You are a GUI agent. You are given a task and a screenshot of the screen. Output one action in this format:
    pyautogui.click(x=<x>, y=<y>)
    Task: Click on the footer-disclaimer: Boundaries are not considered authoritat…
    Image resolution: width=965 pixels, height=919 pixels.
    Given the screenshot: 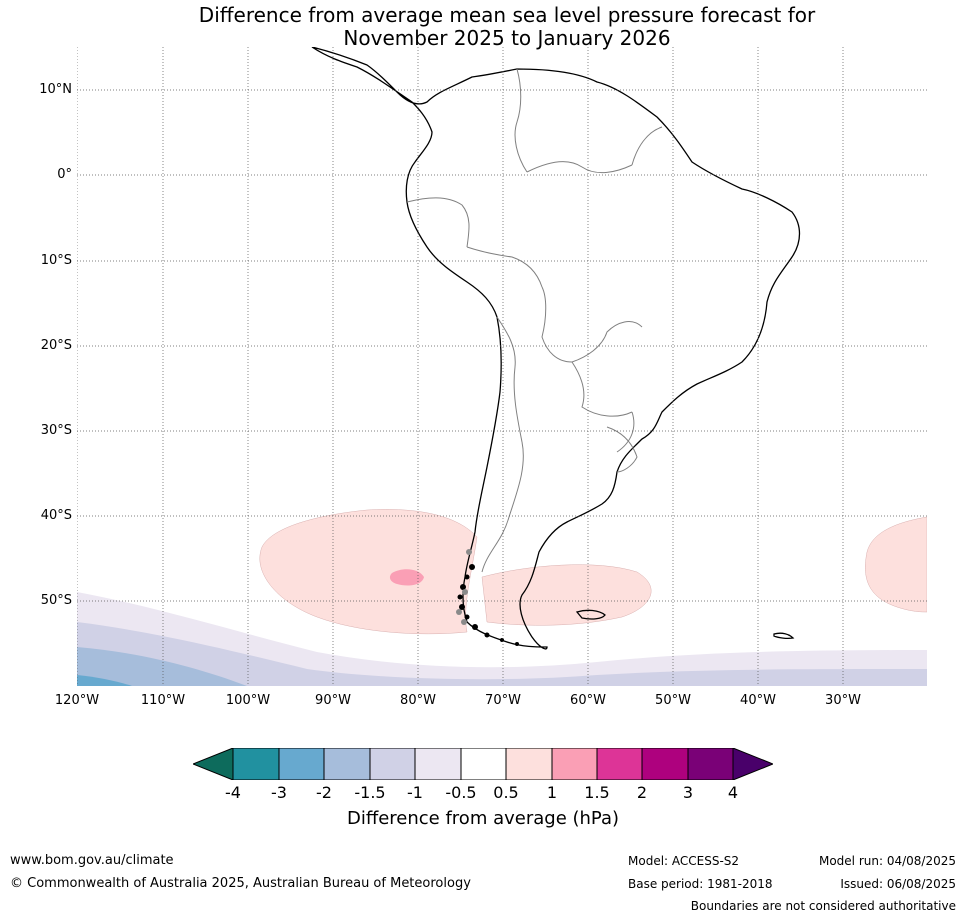 What is the action you would take?
    pyautogui.click(x=823, y=906)
    